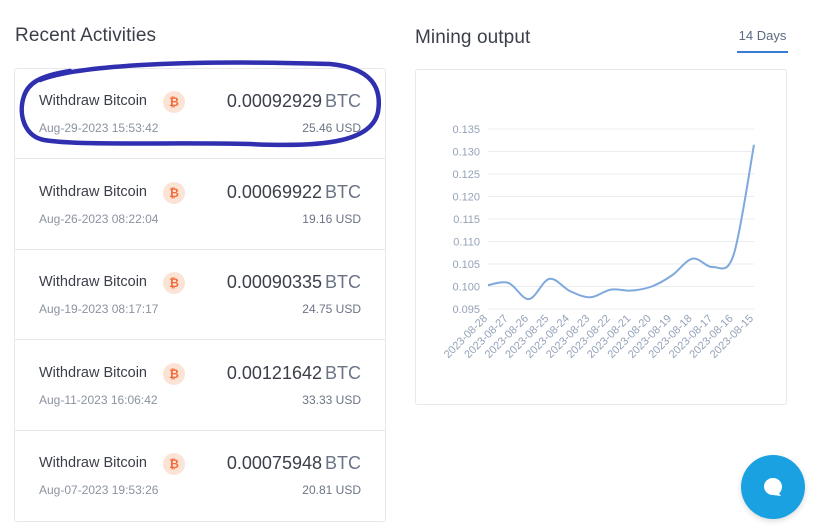 Image resolution: width=817 pixels, height=527 pixels. Describe the element at coordinates (466, 243) in the screenshot. I see `y-tick-label: 0.110` at that location.